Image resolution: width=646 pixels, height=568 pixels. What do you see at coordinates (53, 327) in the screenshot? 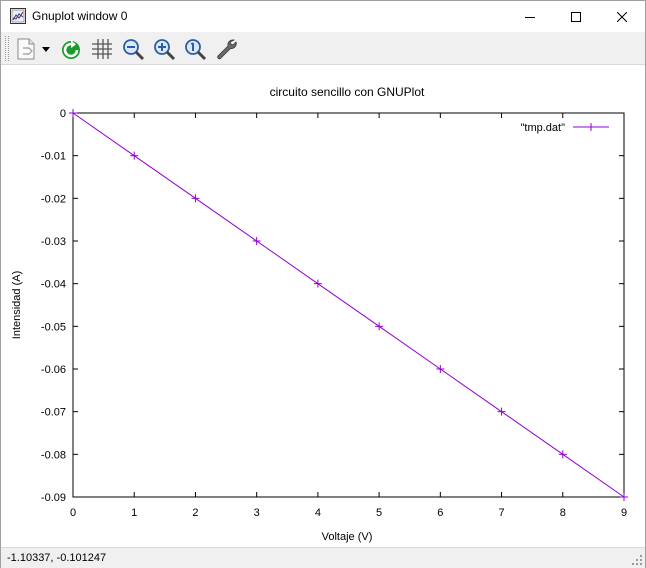
I see `y-tick-label: -0.05` at bounding box center [53, 327].